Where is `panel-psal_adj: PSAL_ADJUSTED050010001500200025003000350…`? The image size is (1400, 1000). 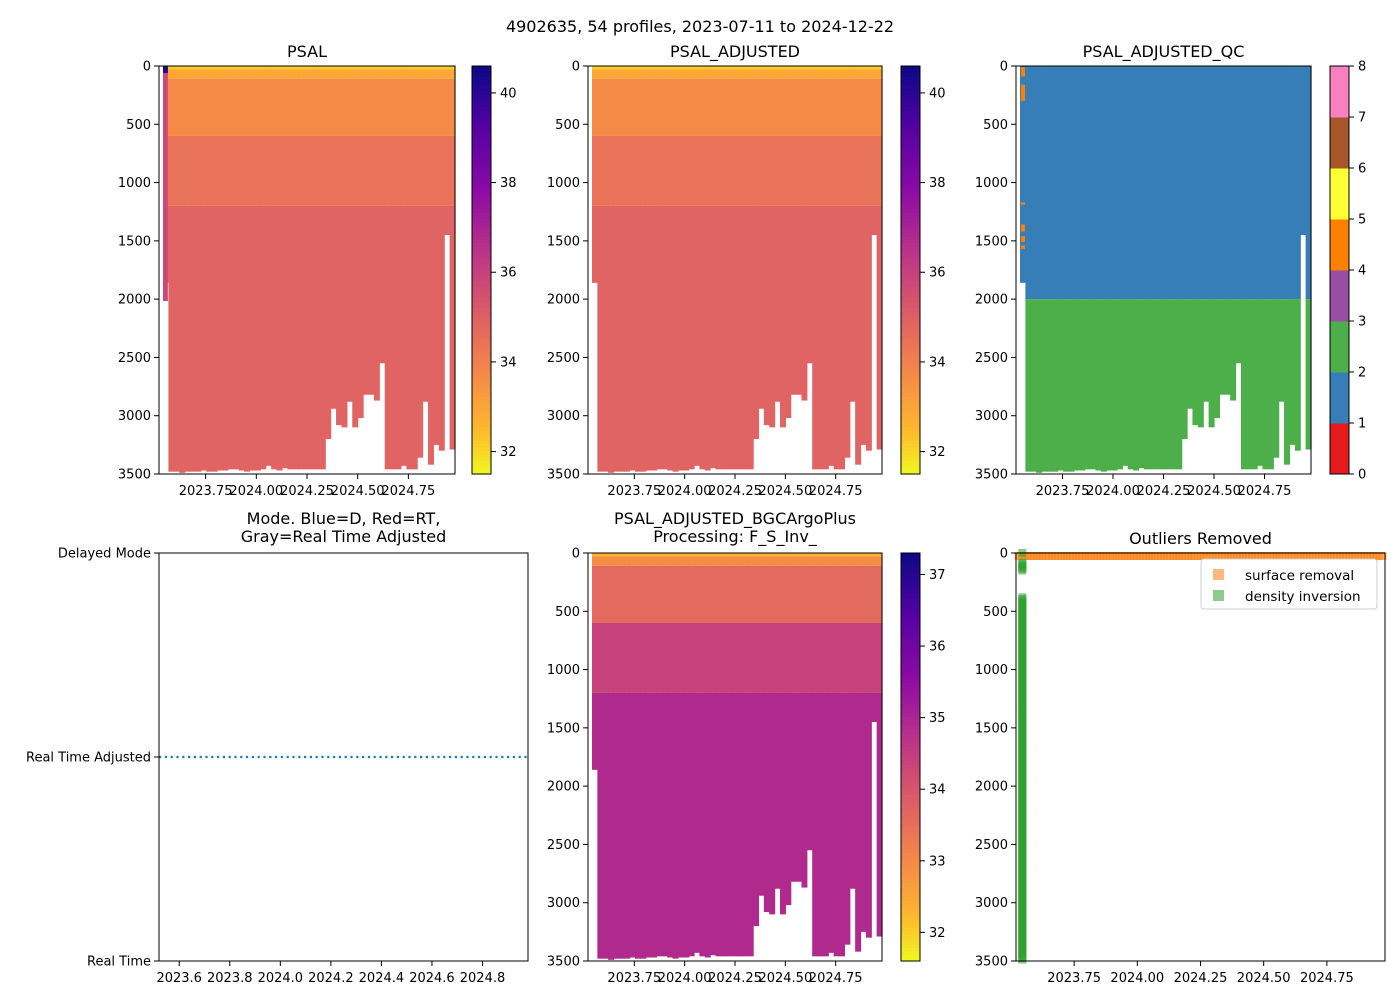 panel-psal_adj: PSAL_ADJUSTED050010001500200025003000350… is located at coordinates (746, 270).